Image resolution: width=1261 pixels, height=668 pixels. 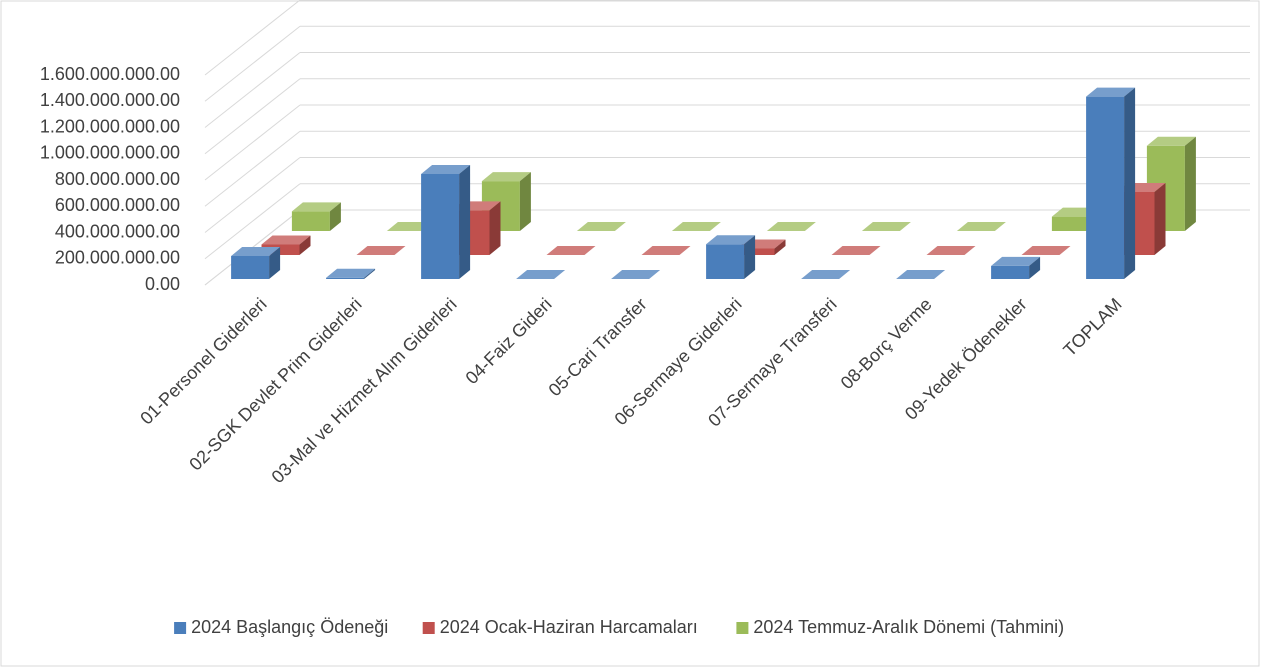 I want to click on y-tick-label: 200.000.000.00, so click(x=117, y=258).